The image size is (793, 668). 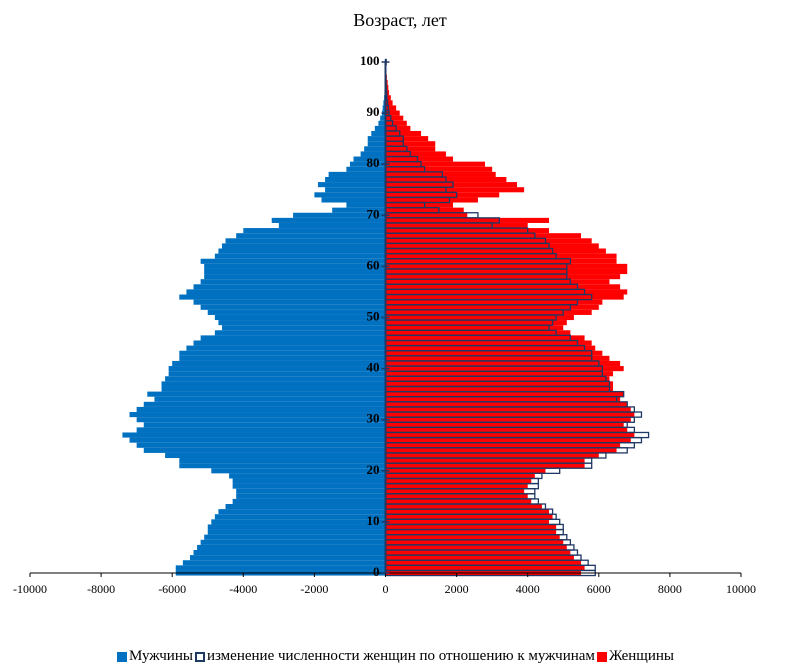 What do you see at coordinates (599, 589) in the screenshot?
I see `x-tick-label: 6000` at bounding box center [599, 589].